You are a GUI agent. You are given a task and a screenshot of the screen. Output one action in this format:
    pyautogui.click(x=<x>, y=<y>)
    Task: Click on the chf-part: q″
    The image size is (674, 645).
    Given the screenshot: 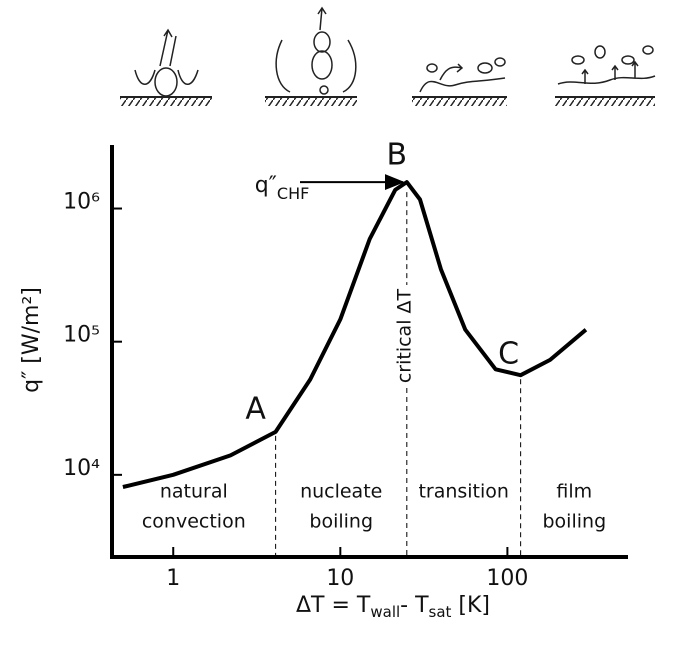 What is the action you would take?
    pyautogui.click(x=266, y=185)
    